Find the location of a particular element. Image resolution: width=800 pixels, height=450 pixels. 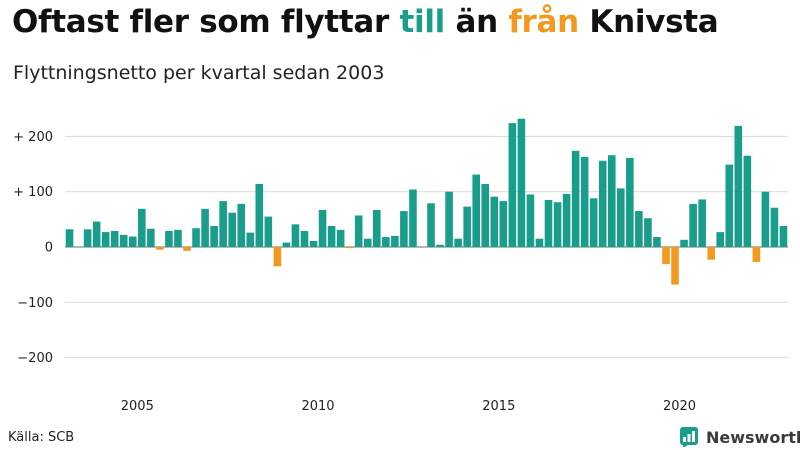

title-fran-highlight: från is located at coordinates (543, 22).